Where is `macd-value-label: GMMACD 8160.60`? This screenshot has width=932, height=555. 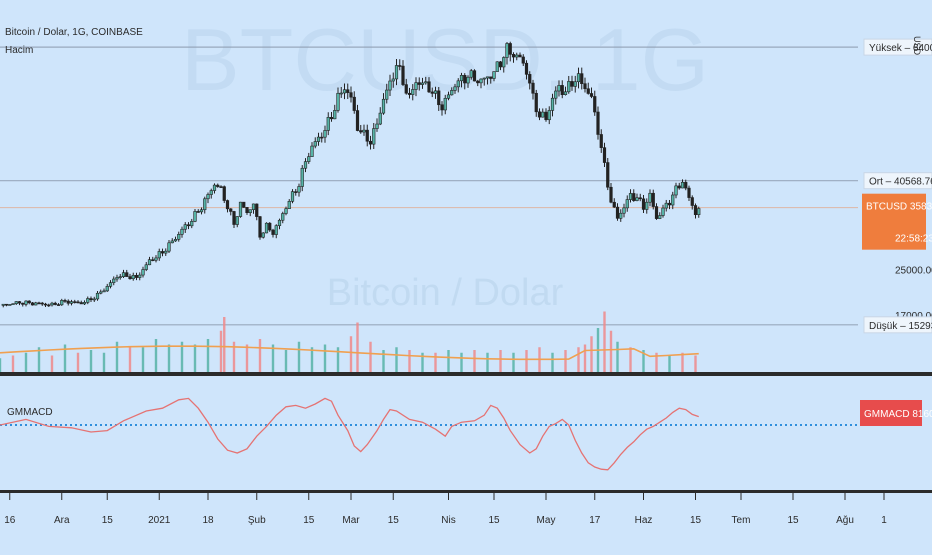 macd-value-label: GMMACD 8160.60 is located at coordinates (898, 414).